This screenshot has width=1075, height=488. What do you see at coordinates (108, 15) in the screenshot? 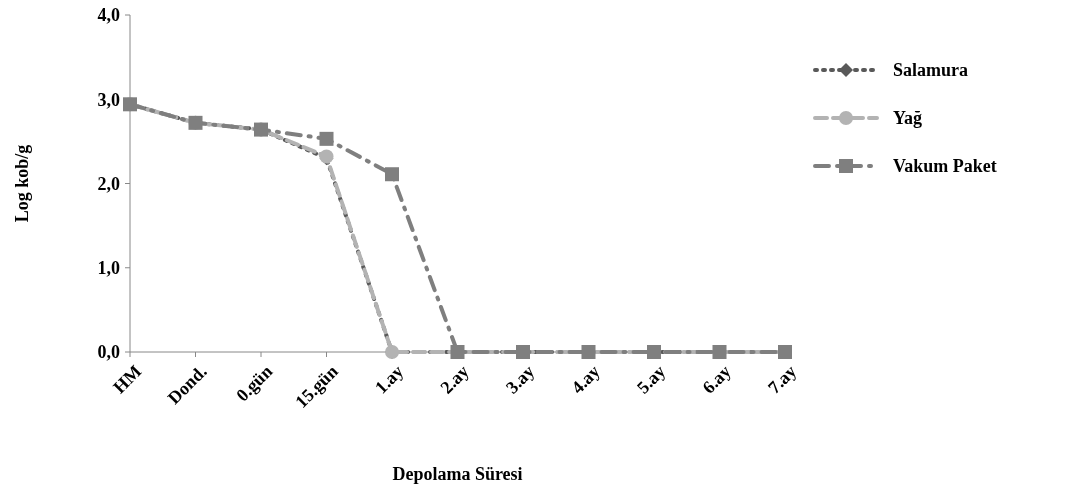
I see `y-tick-label: 4,0` at bounding box center [108, 15].